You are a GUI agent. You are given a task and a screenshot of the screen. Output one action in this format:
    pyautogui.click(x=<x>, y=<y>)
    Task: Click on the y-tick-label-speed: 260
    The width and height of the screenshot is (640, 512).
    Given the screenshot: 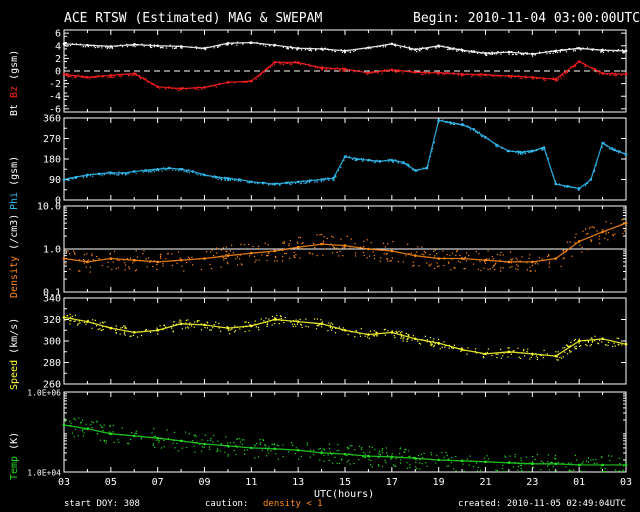 What is the action you would take?
    pyautogui.click(x=52, y=385)
    